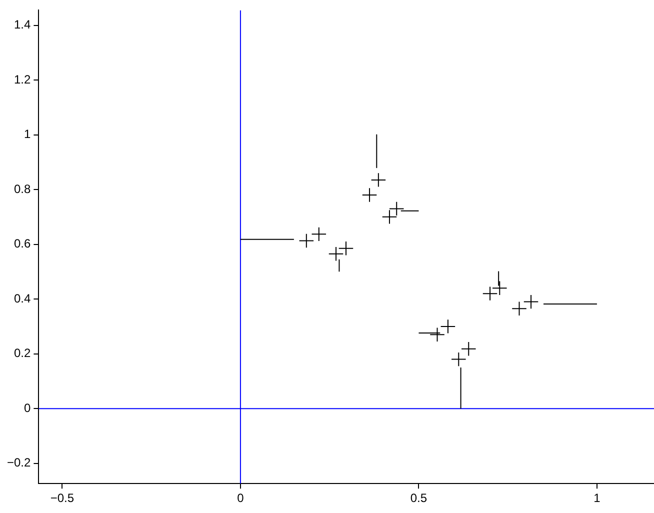 The height and width of the screenshot is (513, 654). Describe the element at coordinates (240, 498) in the screenshot. I see `x-tick-label: 0` at that location.